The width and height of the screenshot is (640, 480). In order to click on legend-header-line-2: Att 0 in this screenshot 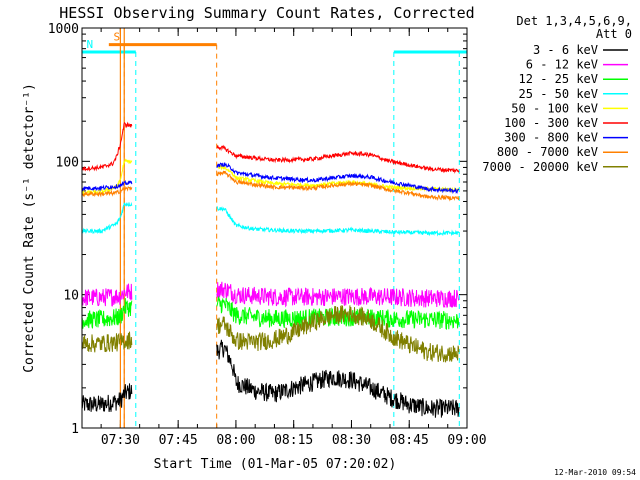, I will do `click(614, 34)`.